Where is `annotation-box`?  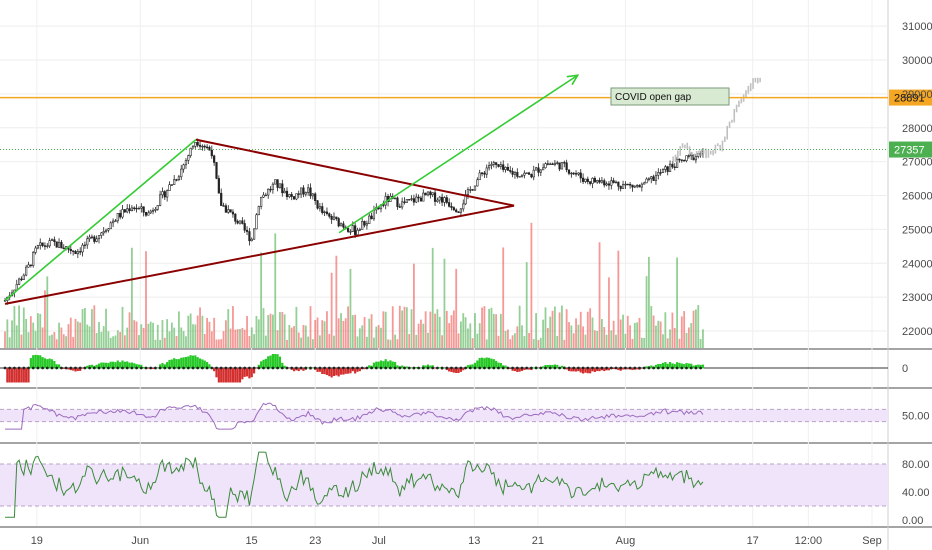 annotation-box is located at coordinates (670, 96).